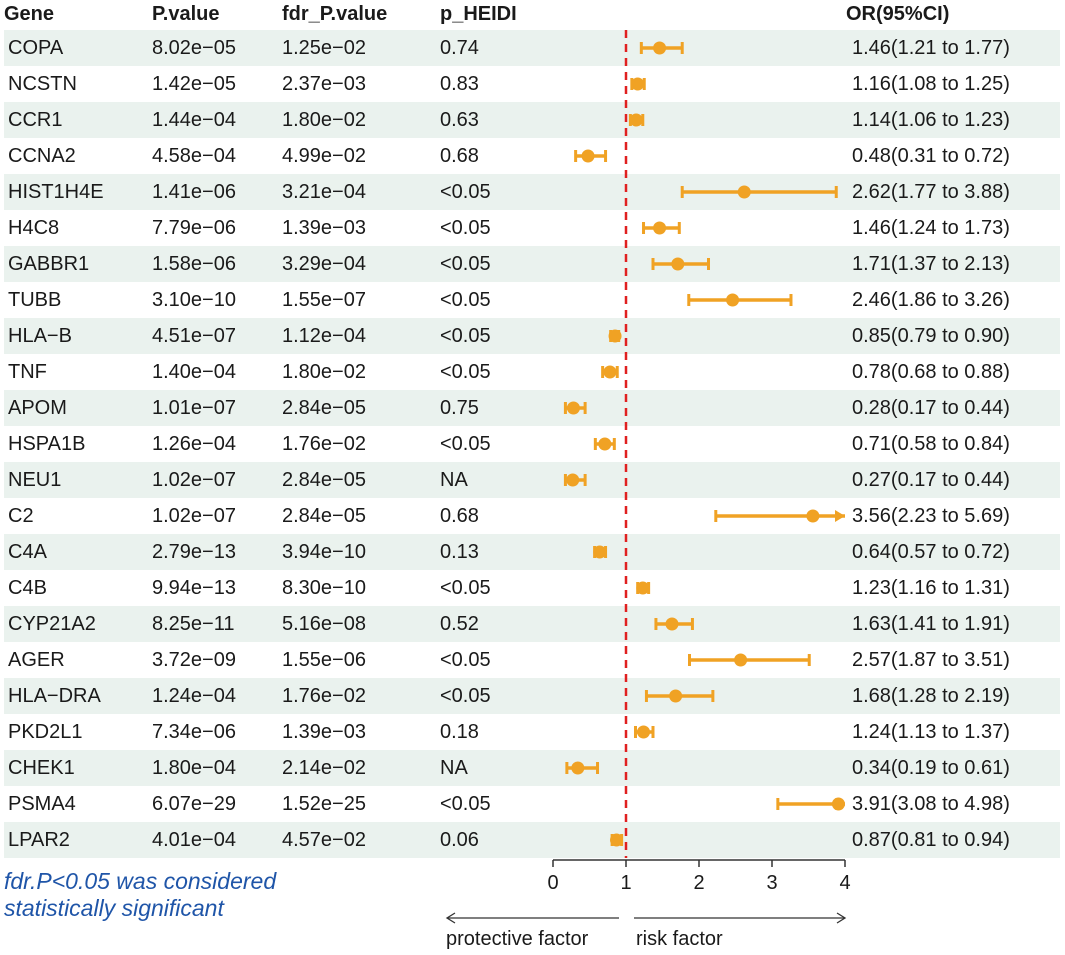 The height and width of the screenshot is (955, 1065). Describe the element at coordinates (324, 552) in the screenshot. I see `fdr-cell: 3.94e−10` at that location.